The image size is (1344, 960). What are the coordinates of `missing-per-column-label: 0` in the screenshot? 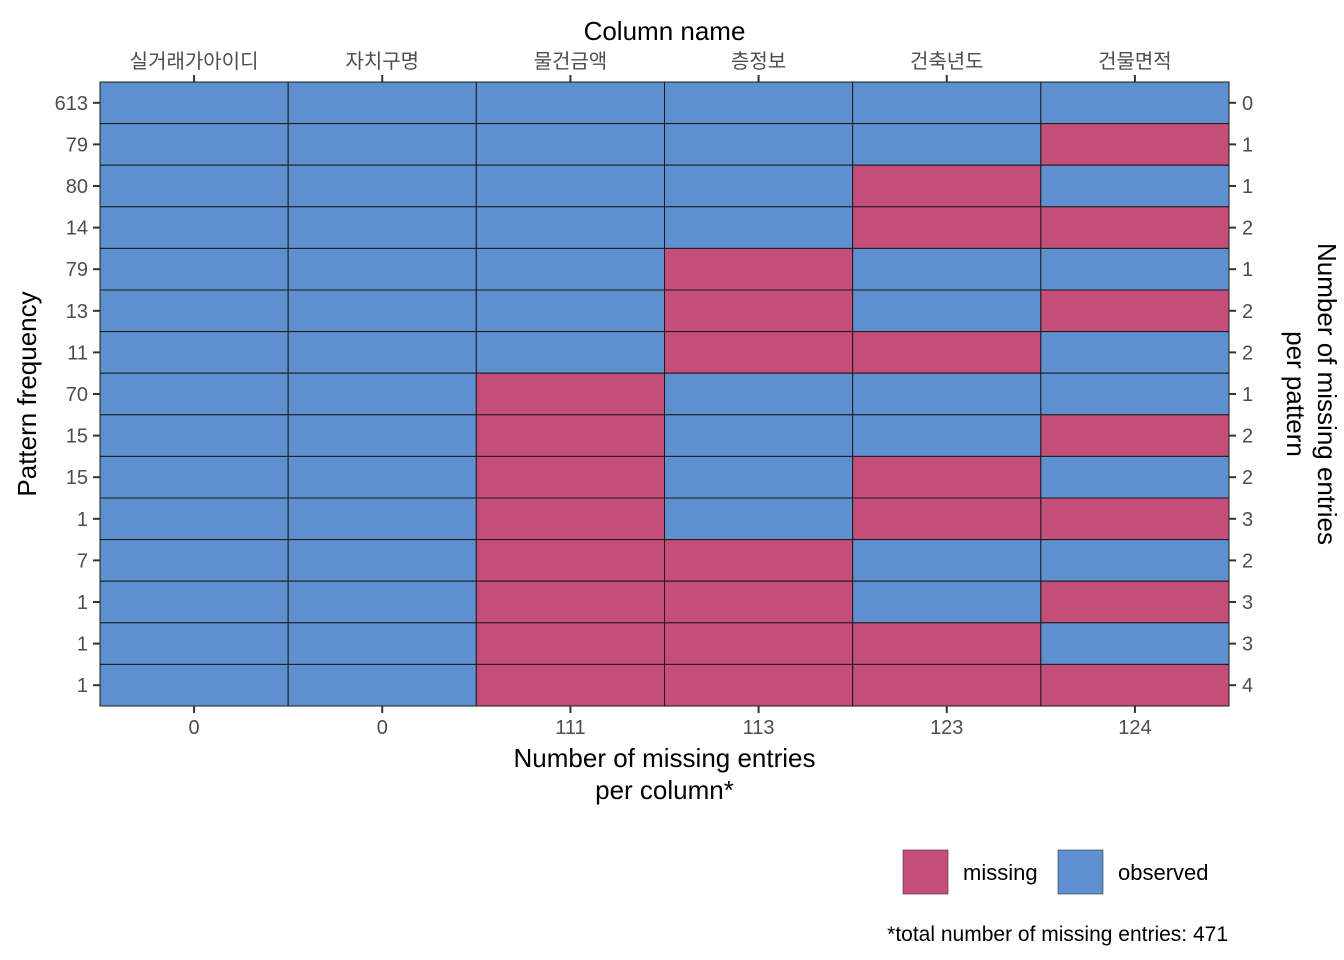 It's located at (194, 728).